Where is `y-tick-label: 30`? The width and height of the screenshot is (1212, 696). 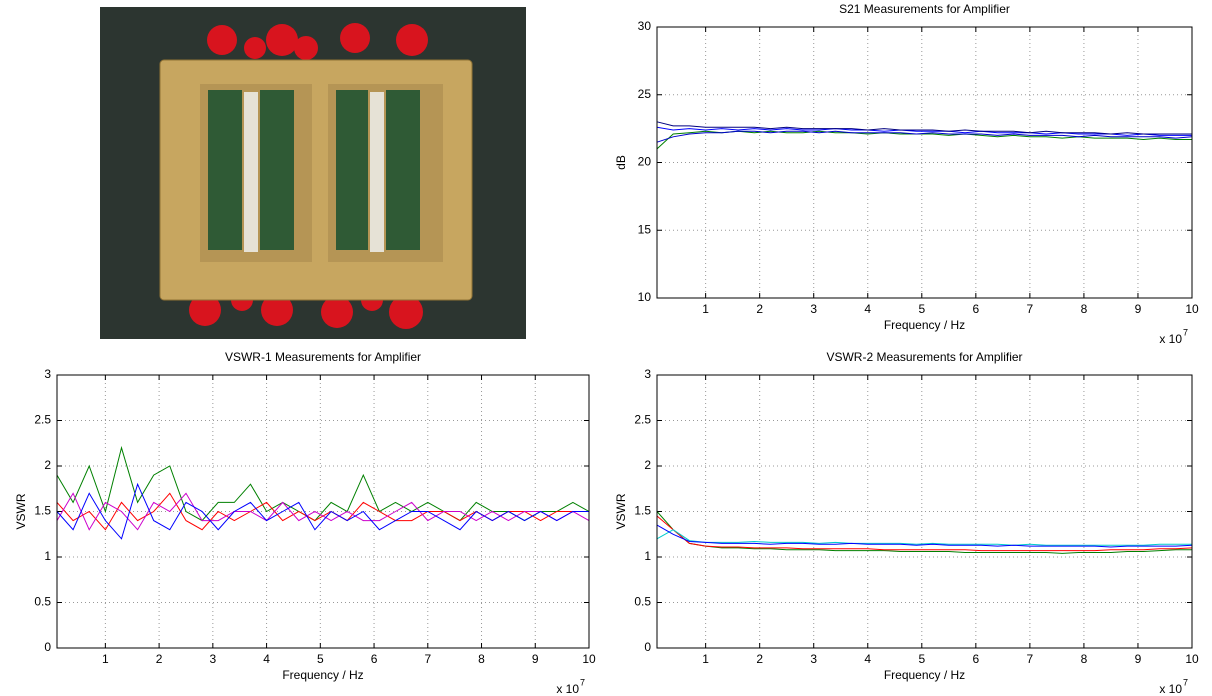 y-tick-label: 30 is located at coordinates (645, 26).